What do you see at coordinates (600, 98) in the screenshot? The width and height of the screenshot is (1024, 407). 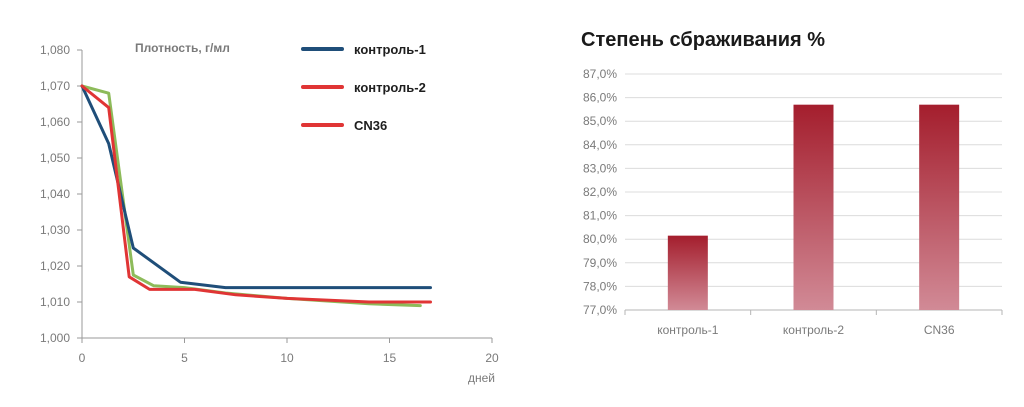 I see `bar-chart-y-tick-label: 86,0%` at bounding box center [600, 98].